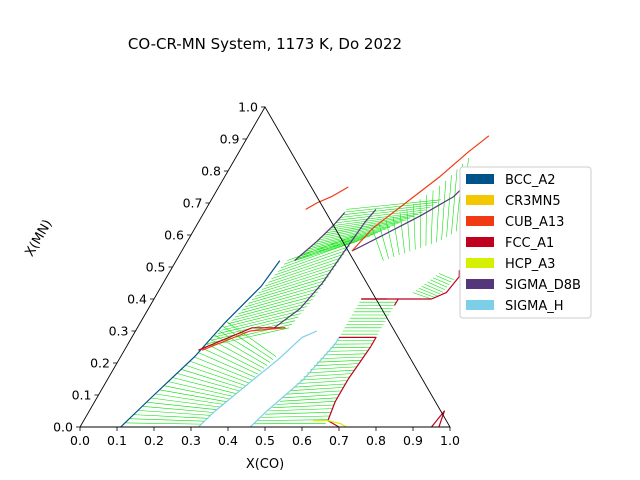 This screenshot has width=640, height=480. What do you see at coordinates (156, 267) in the screenshot?
I see `y-tick-label: 0.5` at bounding box center [156, 267].